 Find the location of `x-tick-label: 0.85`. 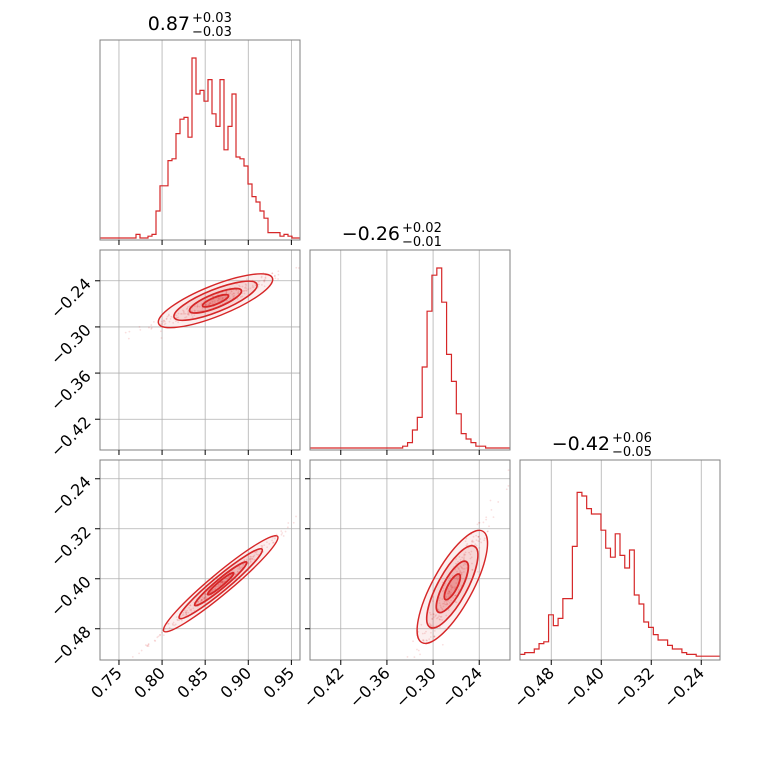

x-tick-label: 0.85 is located at coordinates (192, 682).